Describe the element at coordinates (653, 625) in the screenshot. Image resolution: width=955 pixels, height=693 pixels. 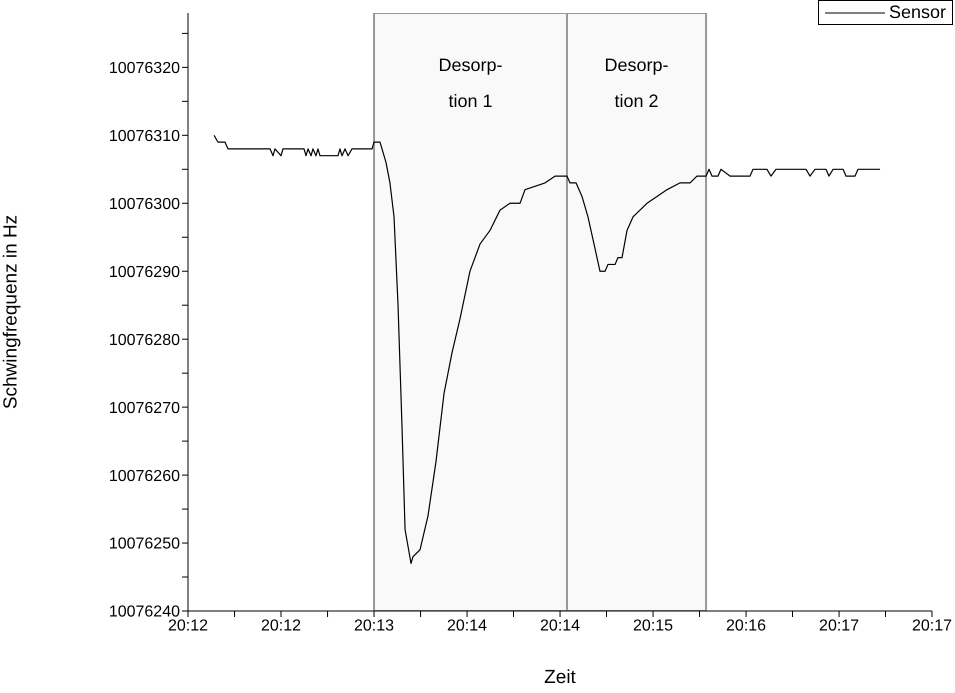
I see `x-tick-label: 20:15` at that location.